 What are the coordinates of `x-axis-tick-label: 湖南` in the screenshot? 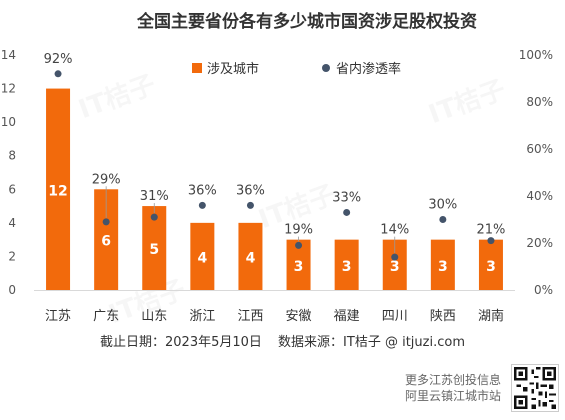 It's located at (491, 316).